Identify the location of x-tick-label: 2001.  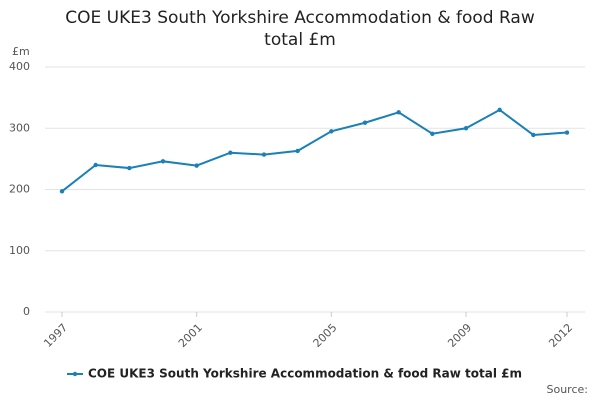
(190, 335).